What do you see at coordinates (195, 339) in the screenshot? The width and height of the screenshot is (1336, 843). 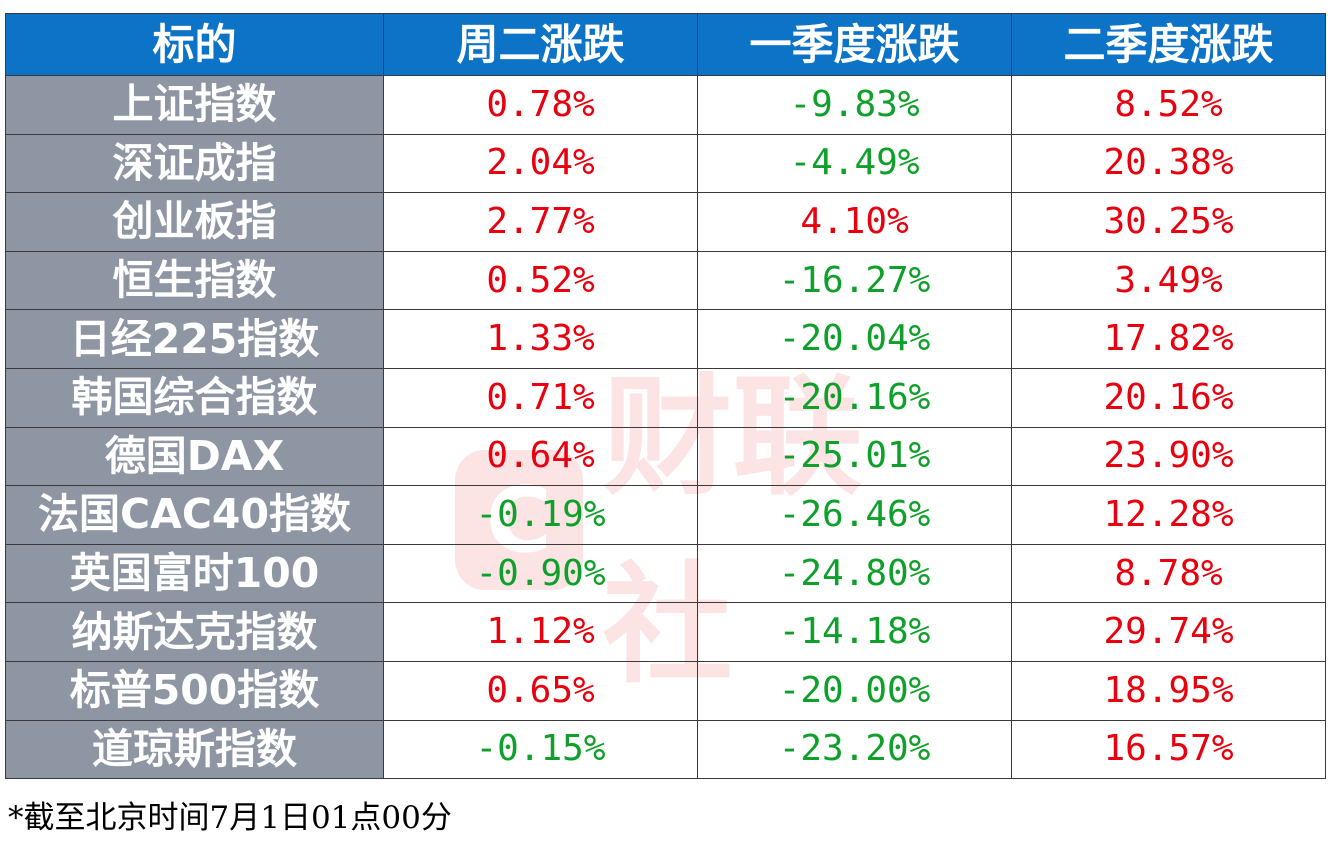 I see `index-name-cell: 日经225指数` at bounding box center [195, 339].